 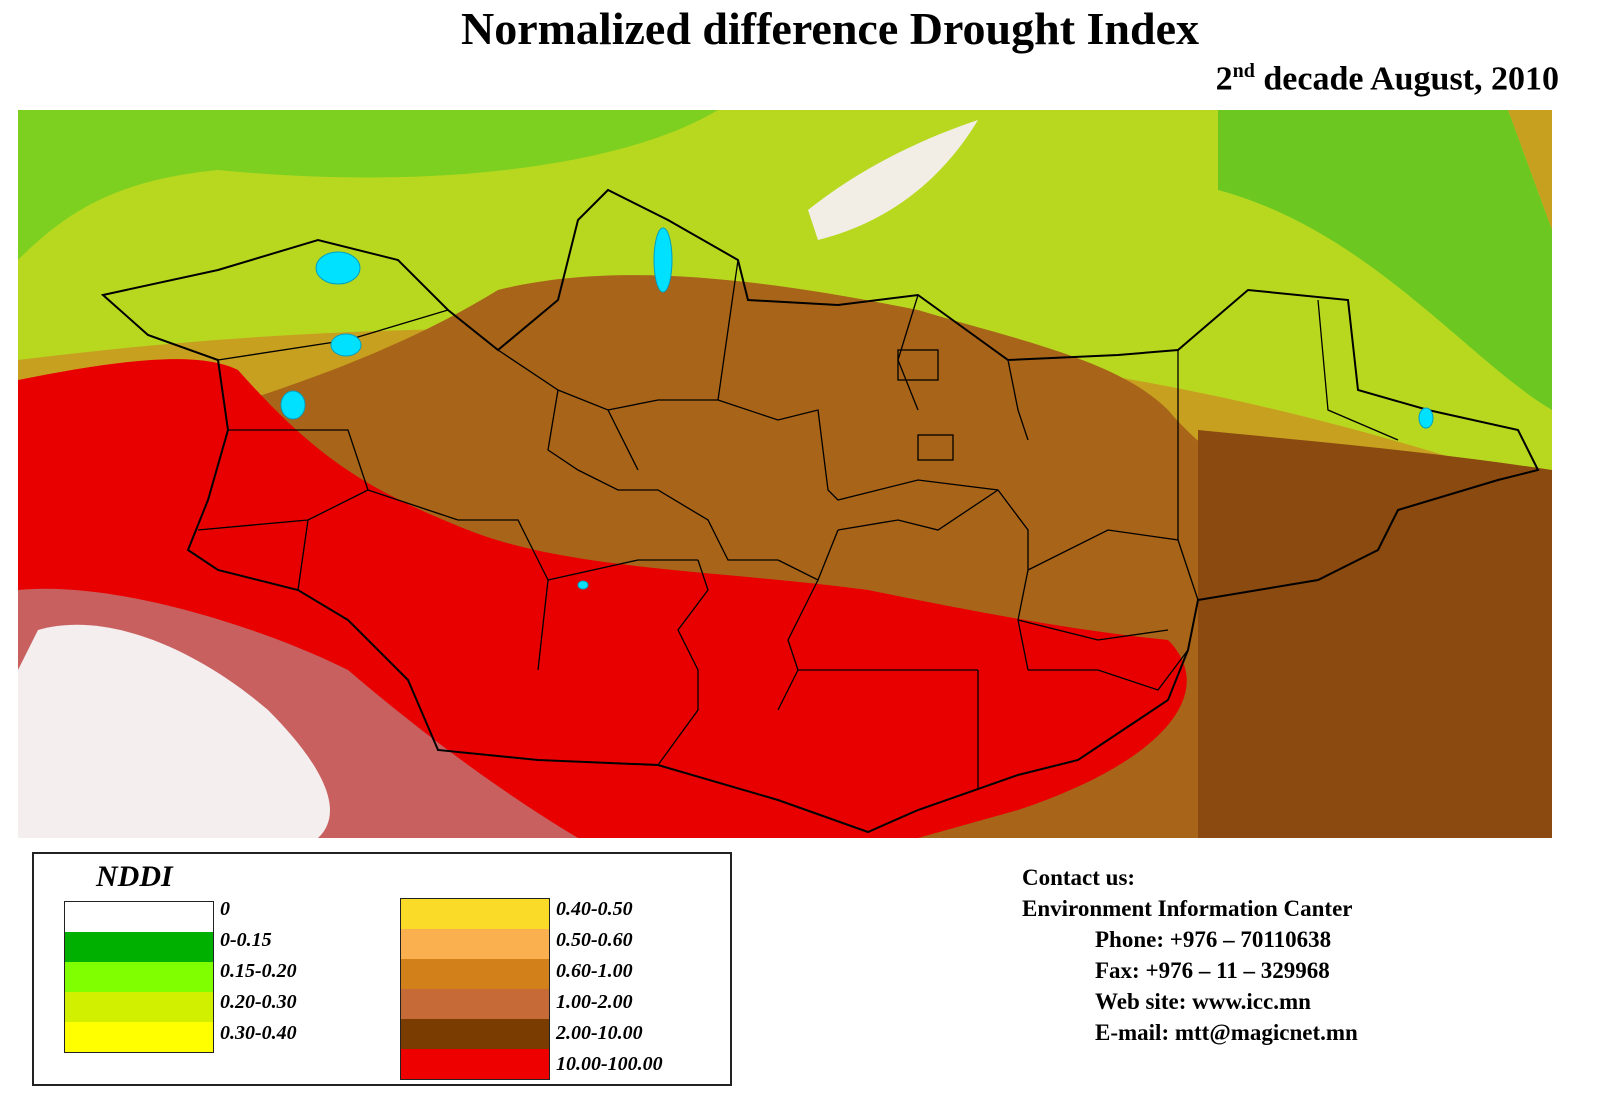 I want to click on northeast-green-region, so click(x=1385, y=260).